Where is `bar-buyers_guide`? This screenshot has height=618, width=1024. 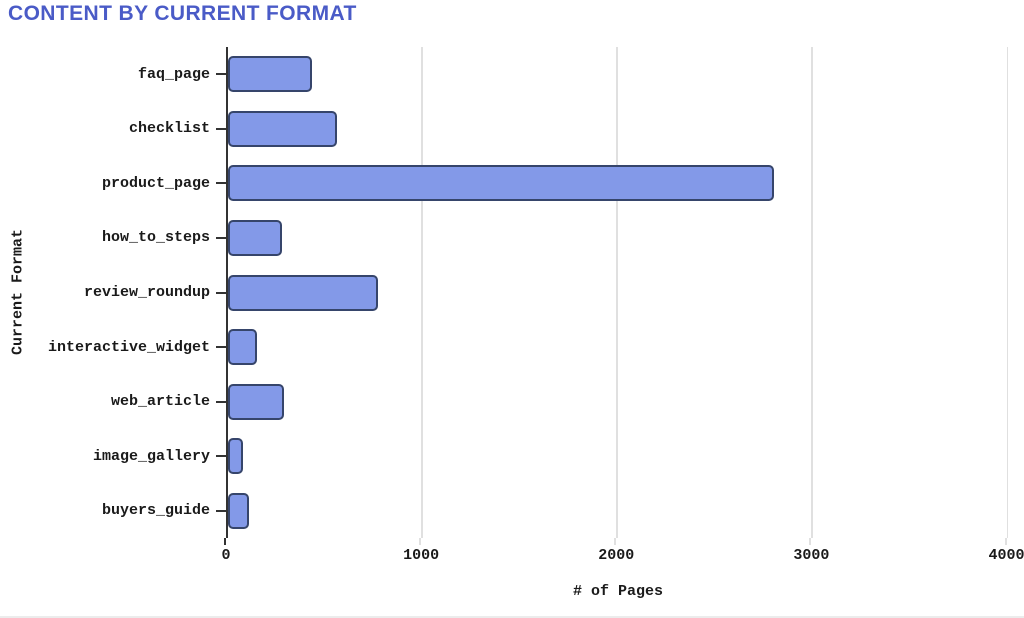 bar-buyers_guide is located at coordinates (239, 510).